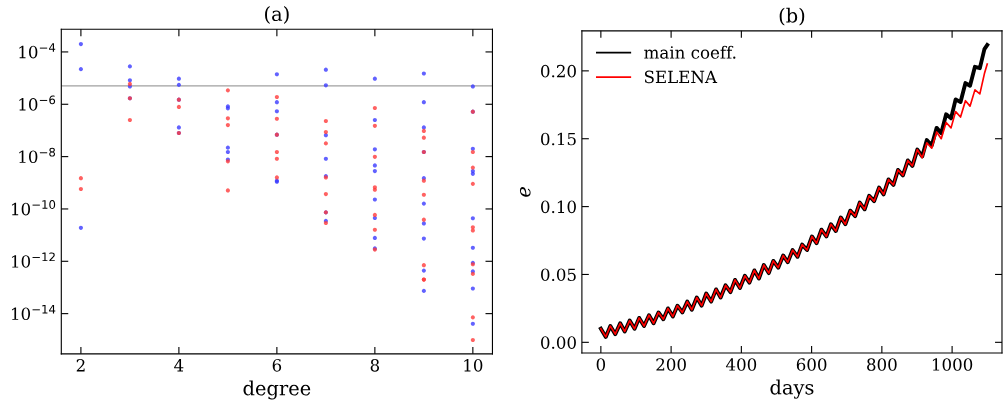 The width and height of the screenshot is (1005, 411). What do you see at coordinates (558, 139) in the screenshot?
I see `y-tick-label: 0.15` at bounding box center [558, 139].